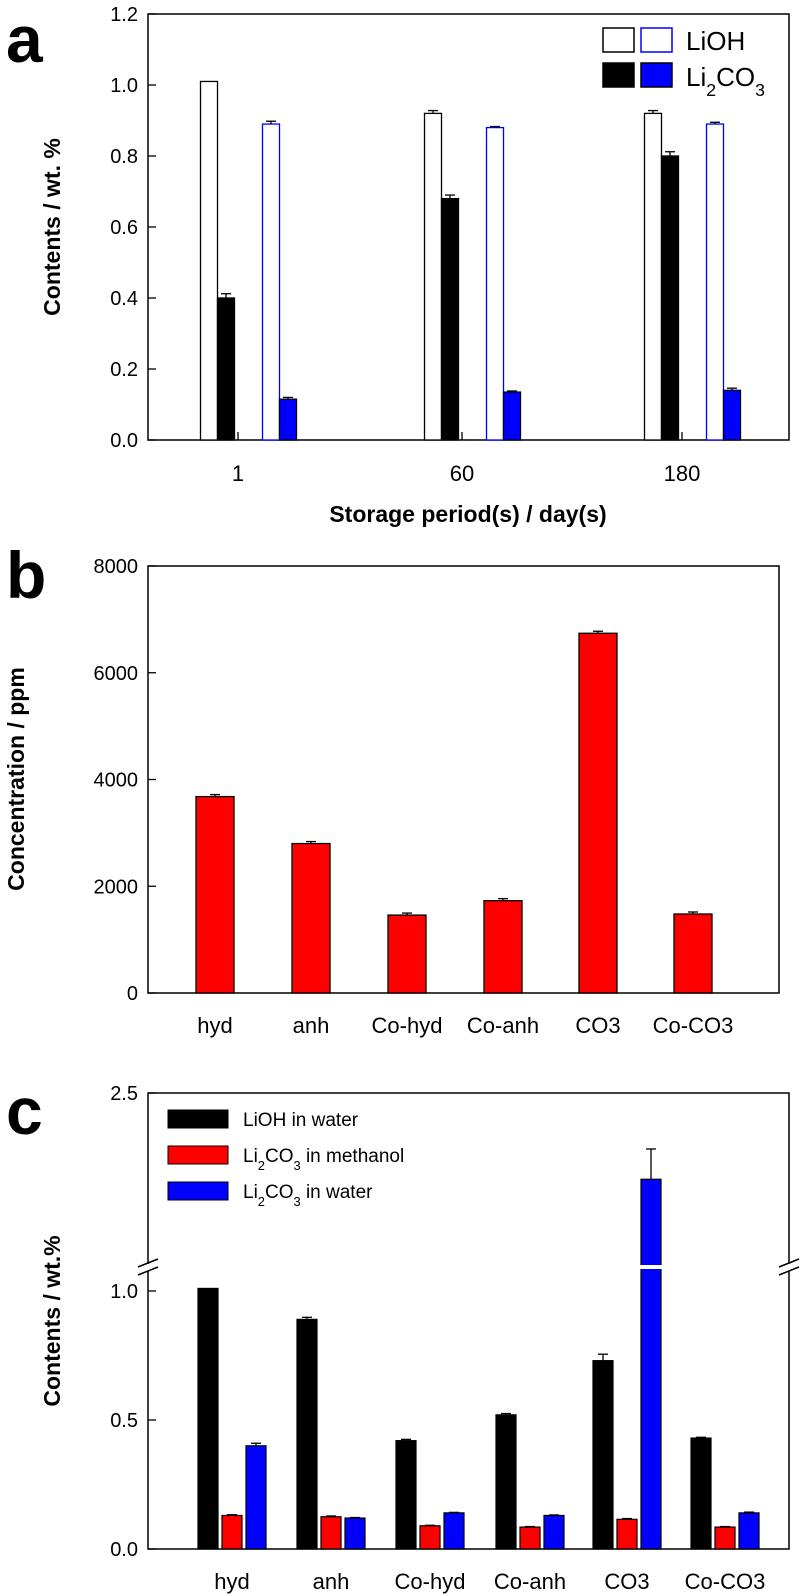 The height and width of the screenshot is (1596, 810). What do you see at coordinates (124, 1094) in the screenshot?
I see `y-tick-label: 2.5` at bounding box center [124, 1094].